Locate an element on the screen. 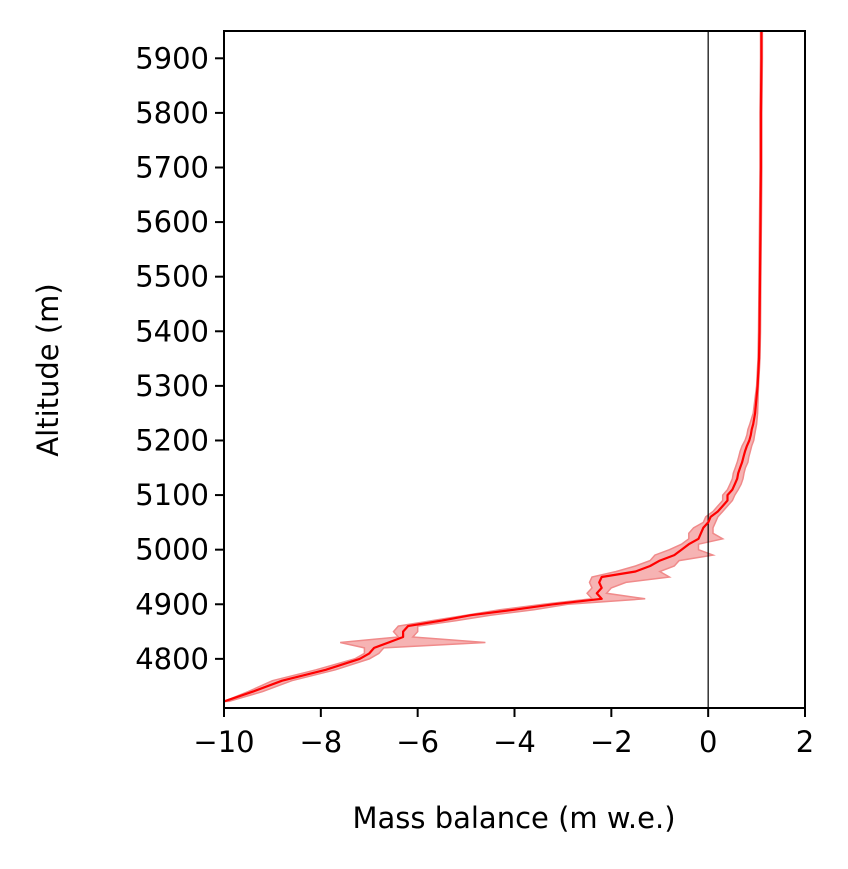 The height and width of the screenshot is (869, 848). x-tick-label: 2 is located at coordinates (805, 742).